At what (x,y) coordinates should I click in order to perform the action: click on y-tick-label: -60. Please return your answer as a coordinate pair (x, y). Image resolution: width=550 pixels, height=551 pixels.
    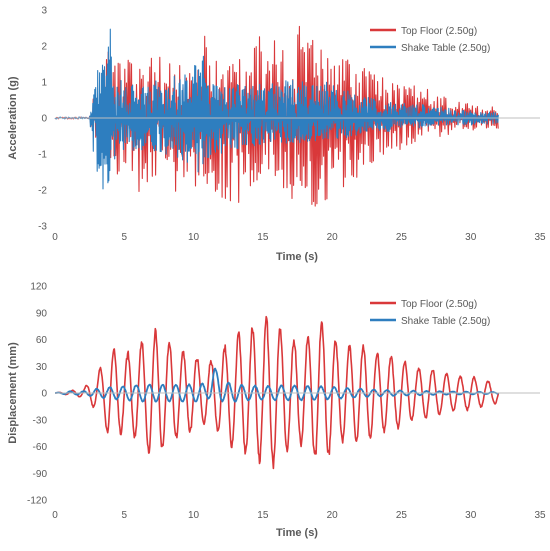
    Looking at the image, I should click on (40, 447).